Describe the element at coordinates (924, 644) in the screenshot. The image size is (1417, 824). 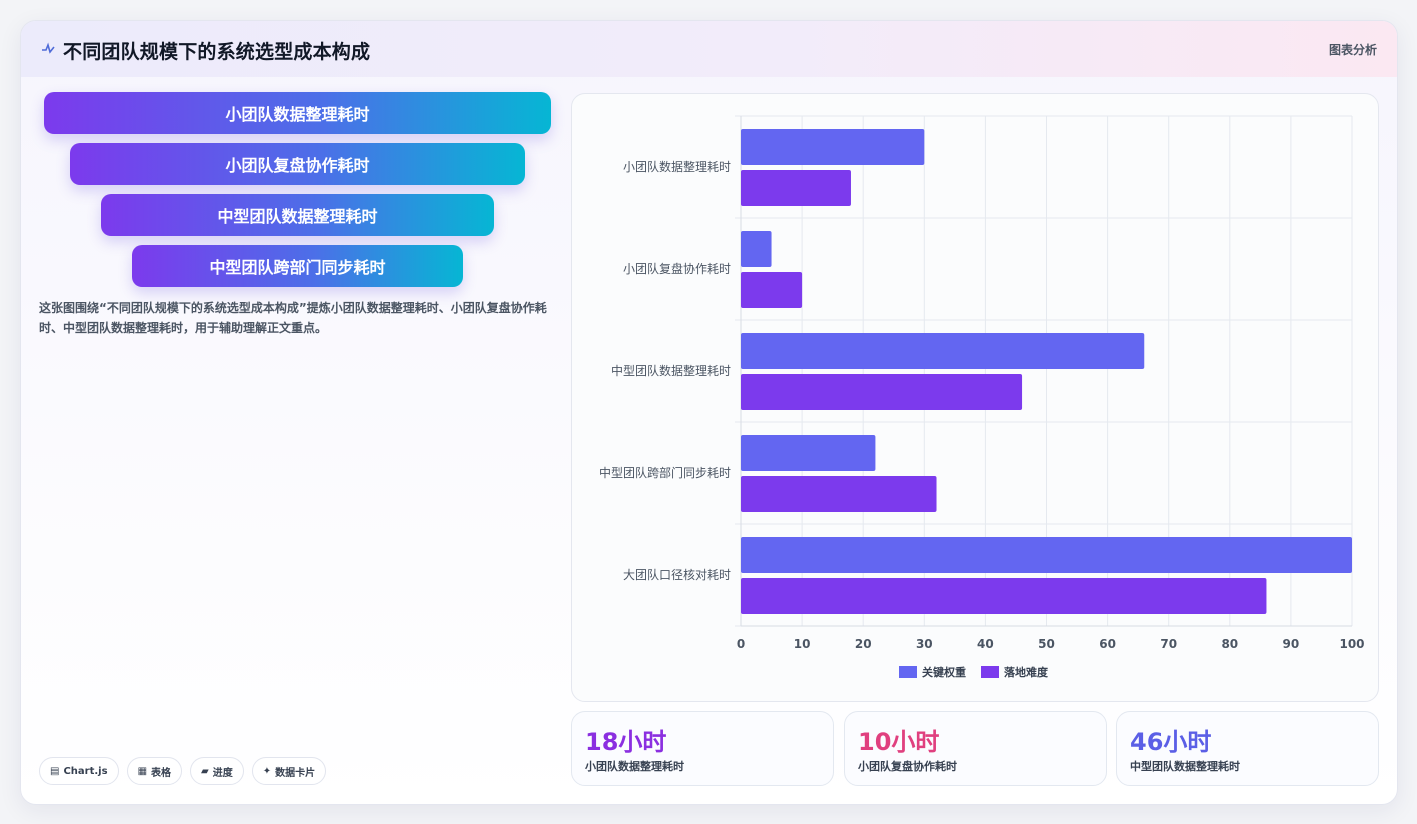
I see `x-tick-label: 30` at that location.